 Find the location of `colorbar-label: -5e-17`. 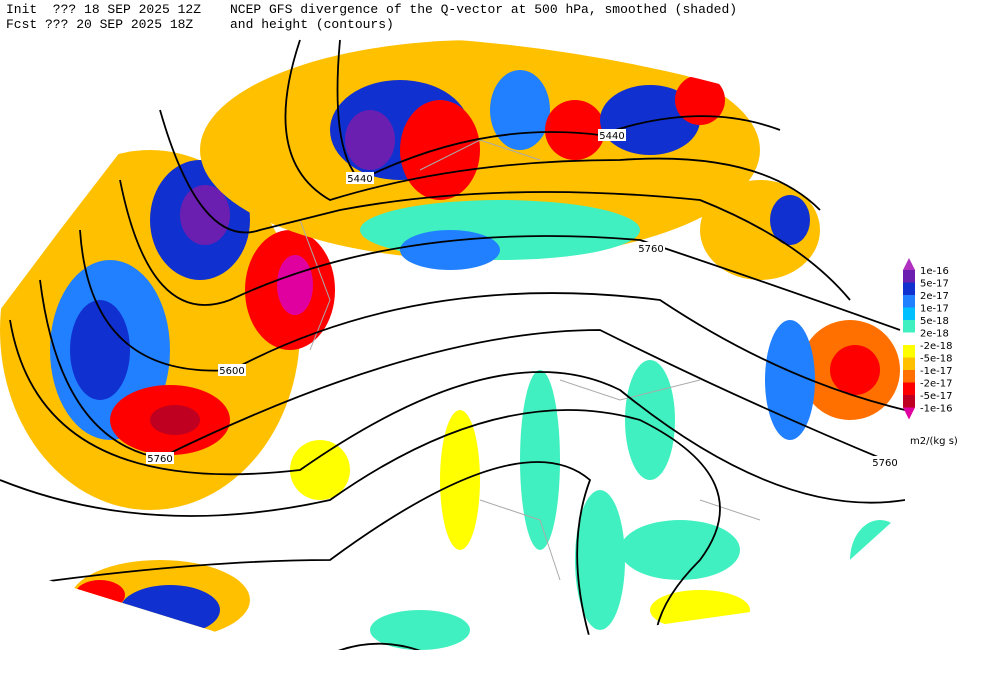

colorbar-label: -5e-17 is located at coordinates (936, 396).